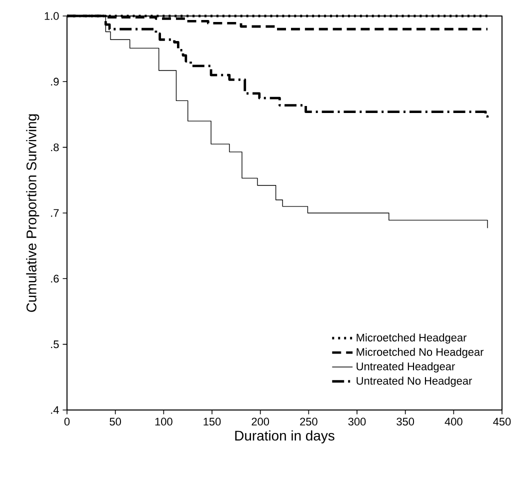 This screenshot has width=516, height=492. What do you see at coordinates (55, 213) in the screenshot?
I see `y-tick-label: .7` at bounding box center [55, 213].